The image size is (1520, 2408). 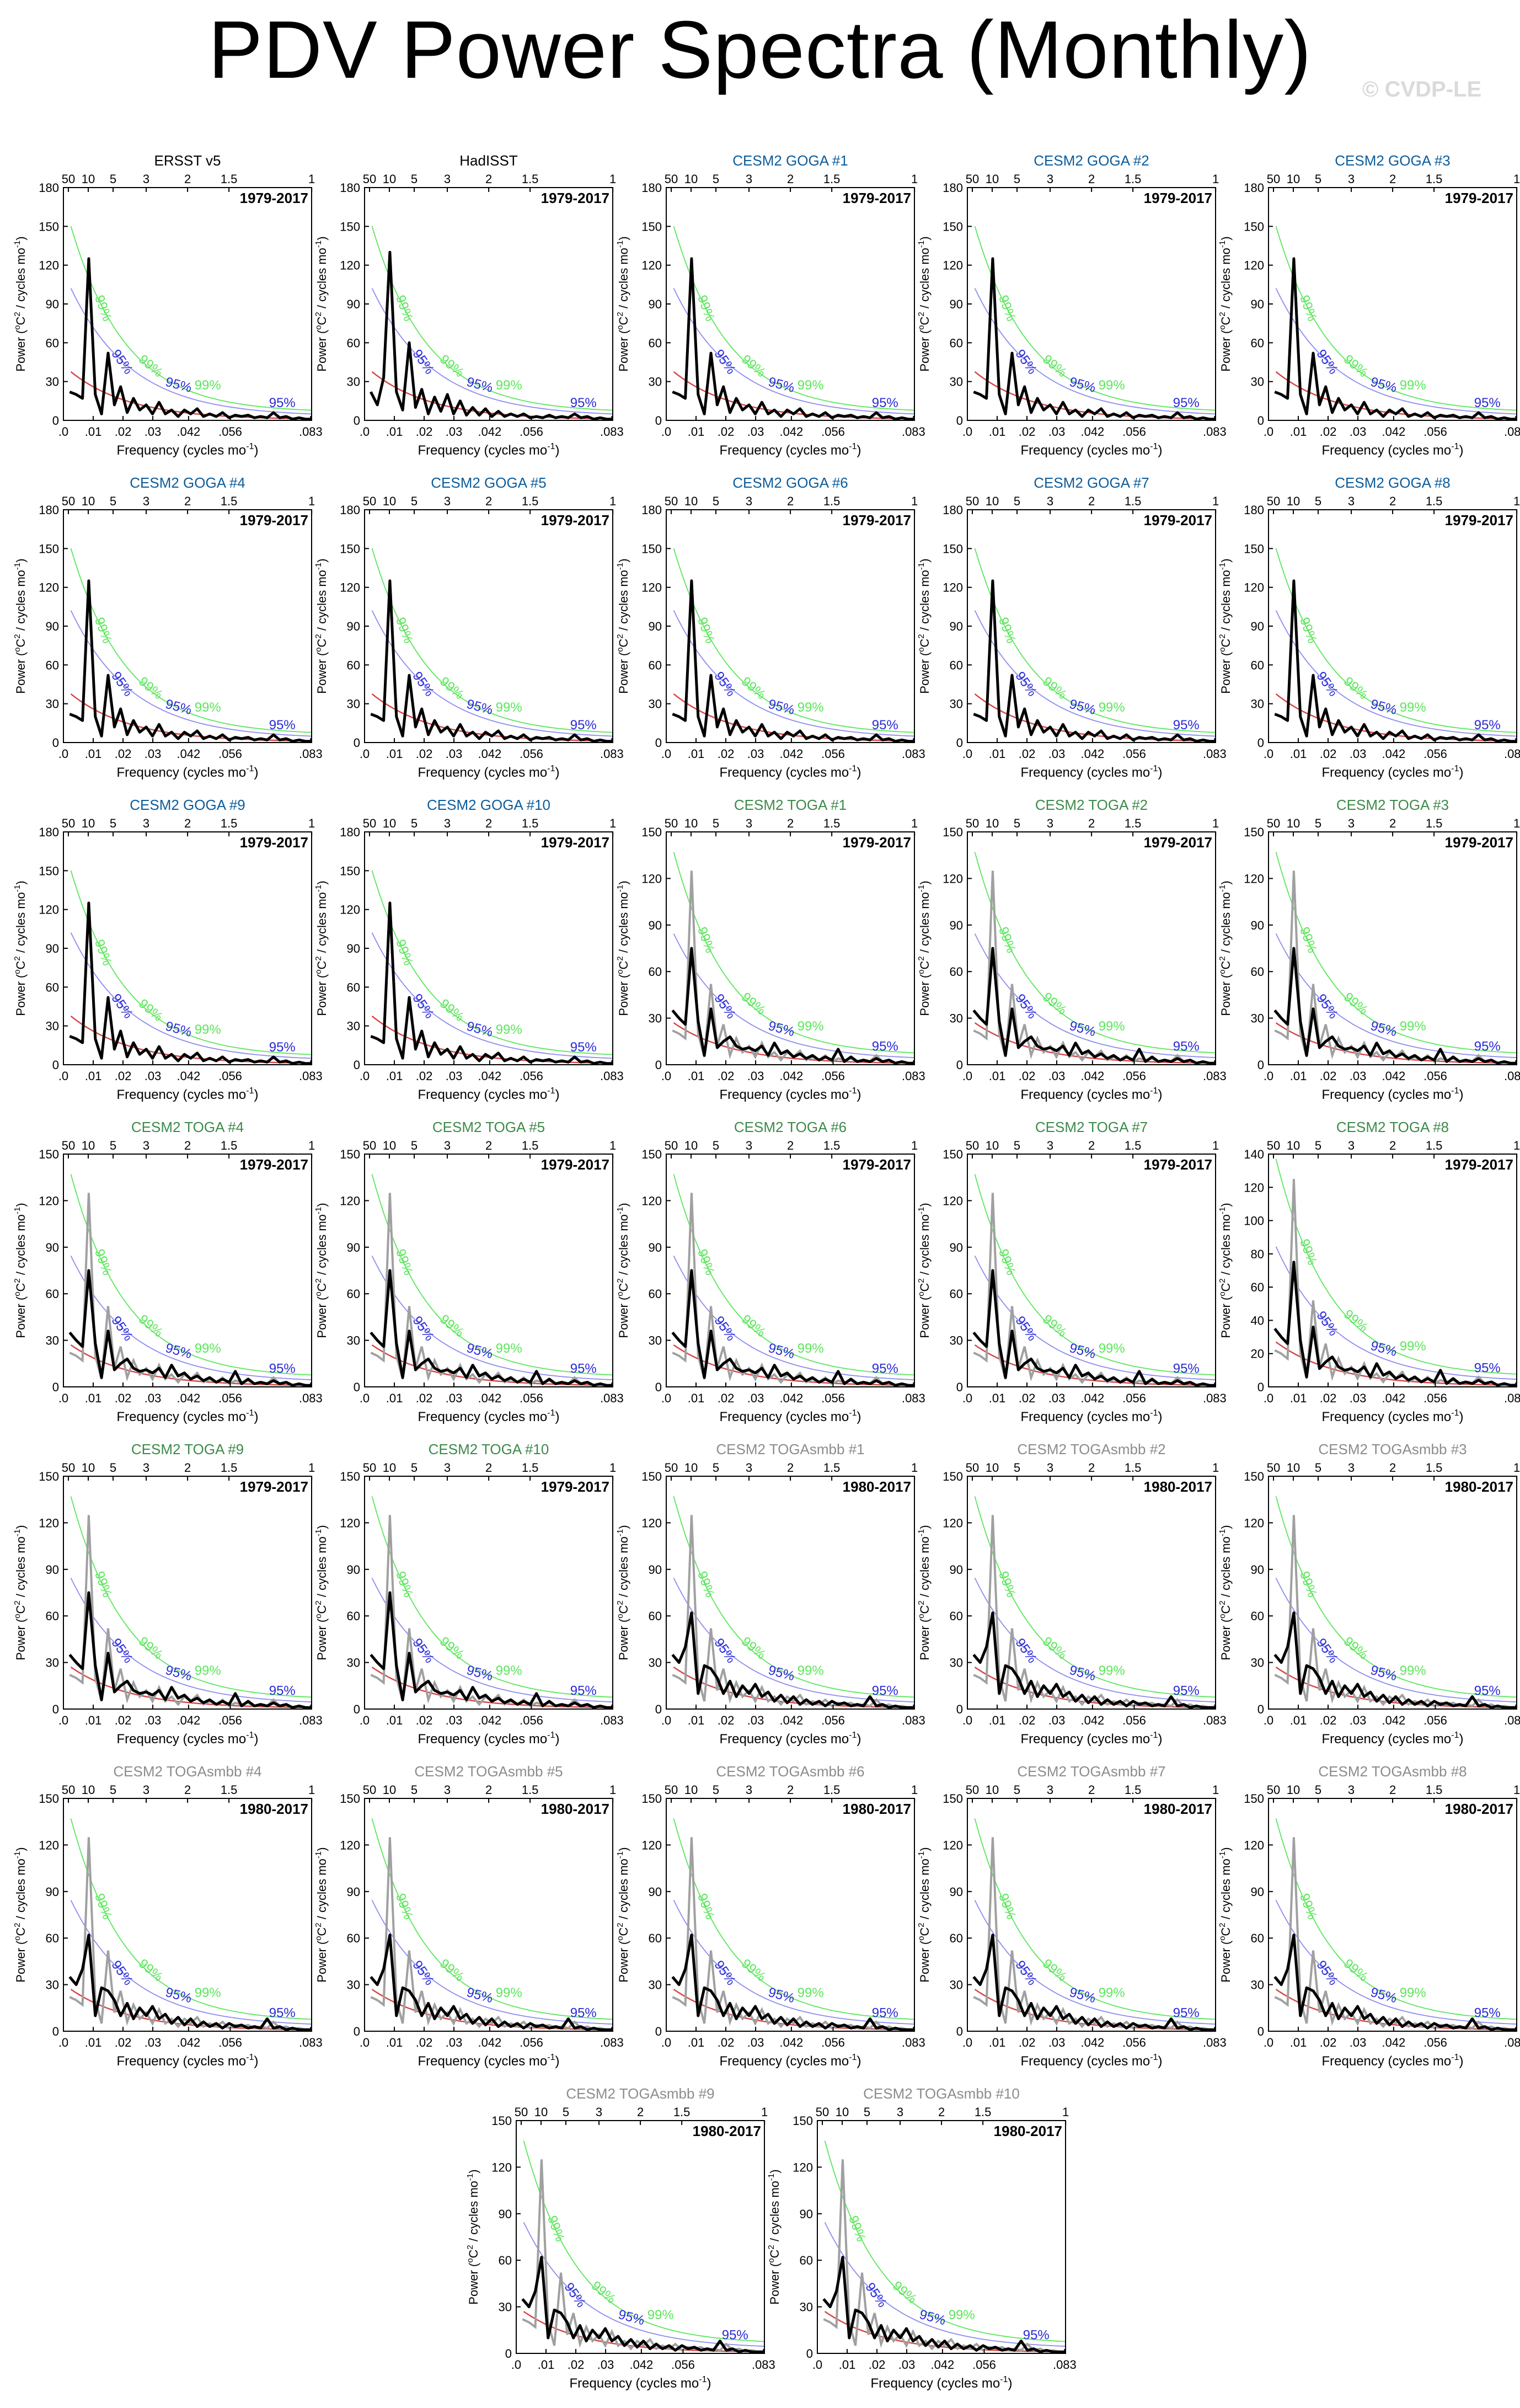 I want to click on panel-period: 1979-2017, so click(x=274, y=843).